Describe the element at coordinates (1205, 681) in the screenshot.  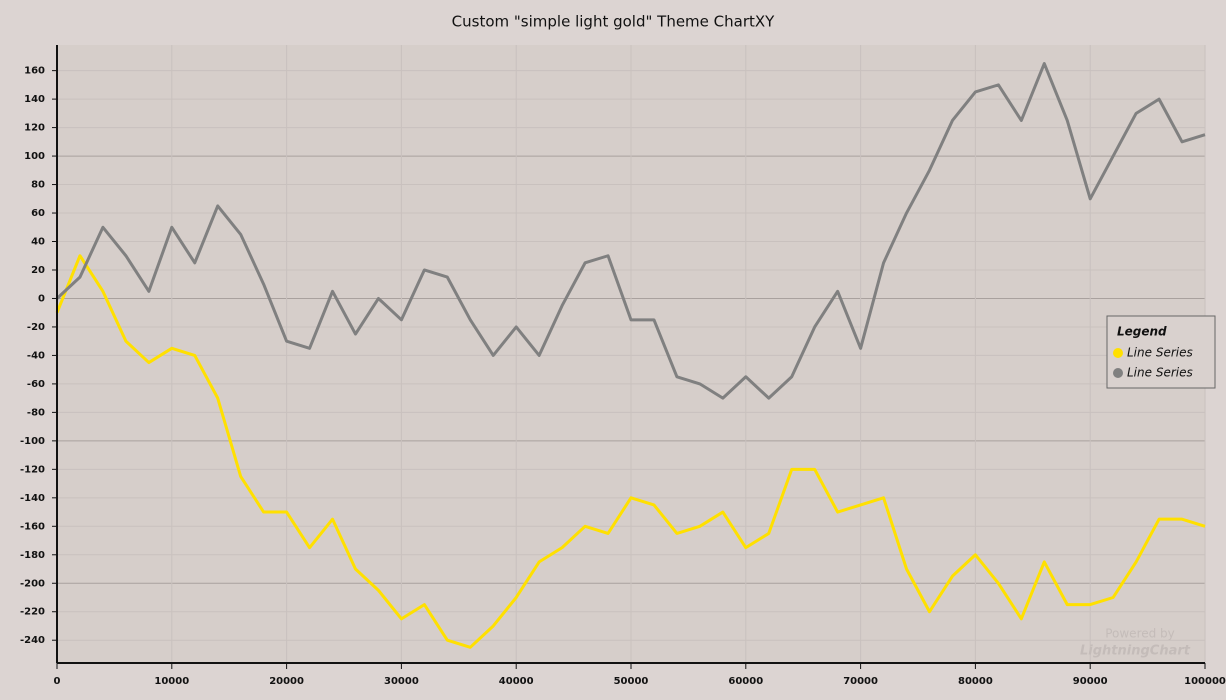
I see `x-tick-label: 100000` at that location.